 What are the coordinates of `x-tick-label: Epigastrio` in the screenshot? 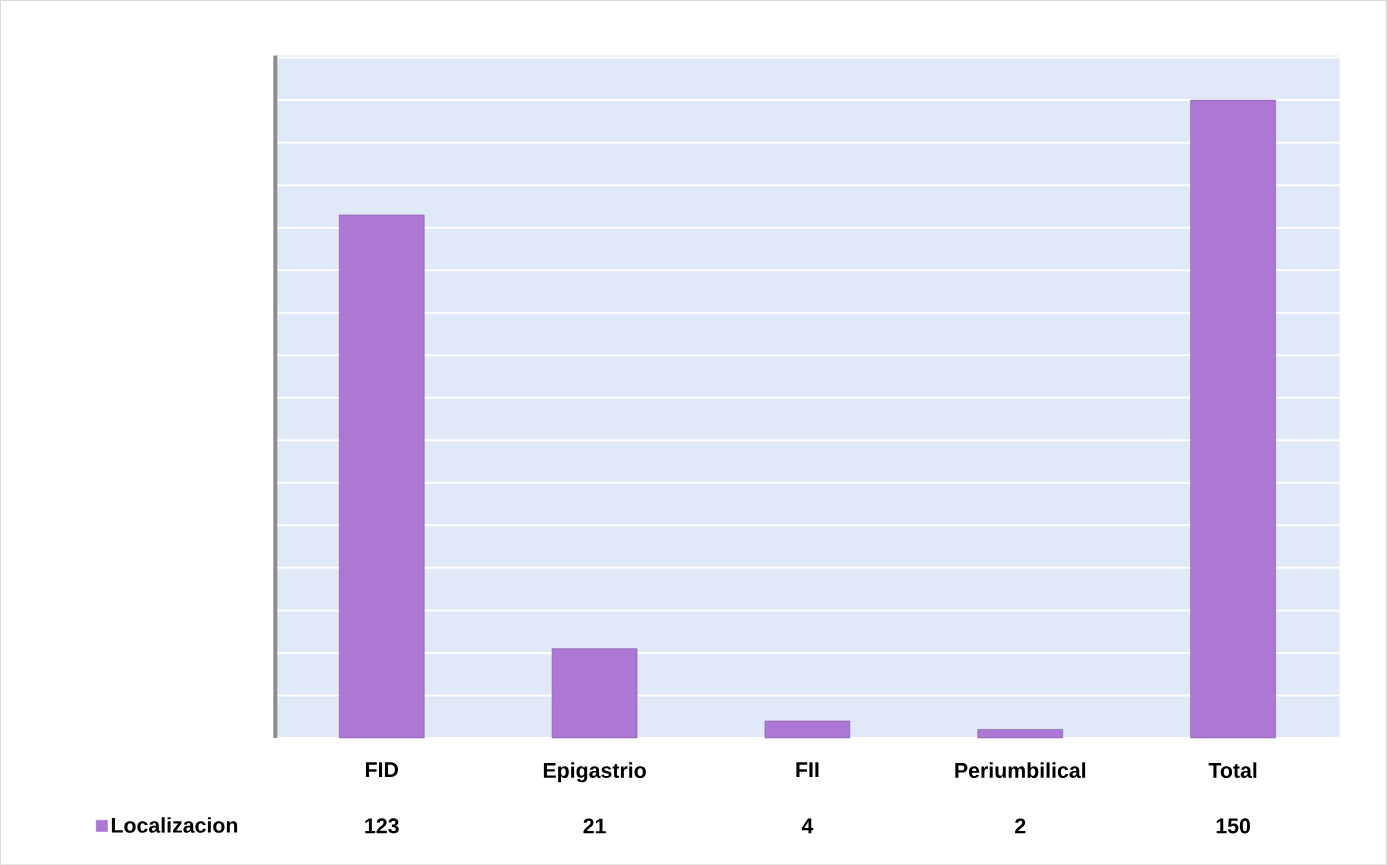 It's located at (594, 772).